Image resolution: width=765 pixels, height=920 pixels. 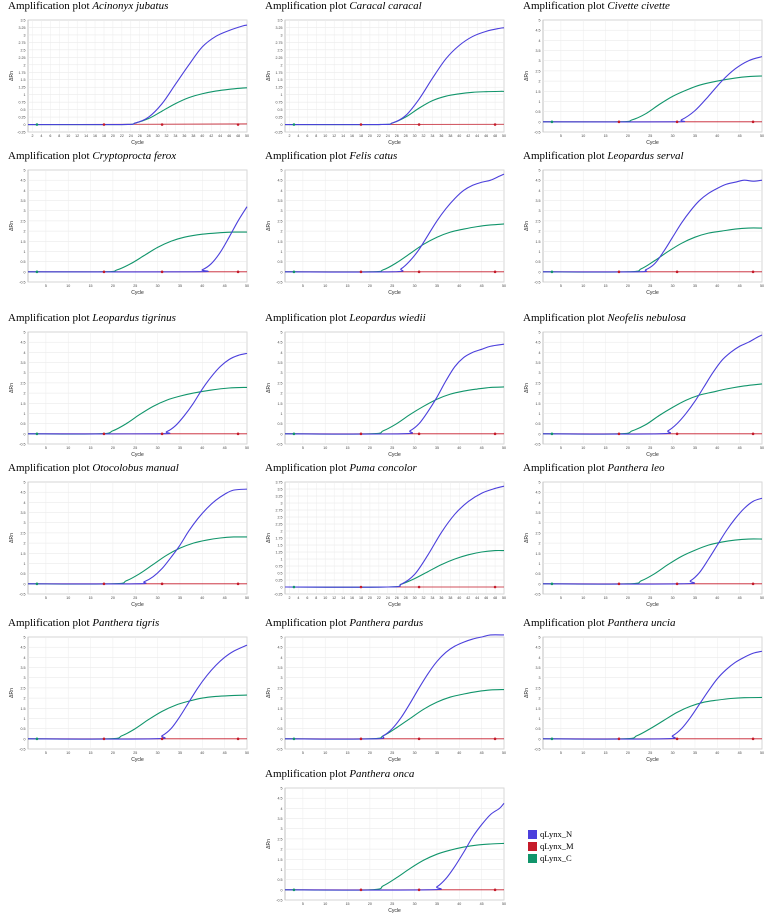 What do you see at coordinates (382, 774) in the screenshot?
I see `panel-title-species: Panthera onca` at bounding box center [382, 774].